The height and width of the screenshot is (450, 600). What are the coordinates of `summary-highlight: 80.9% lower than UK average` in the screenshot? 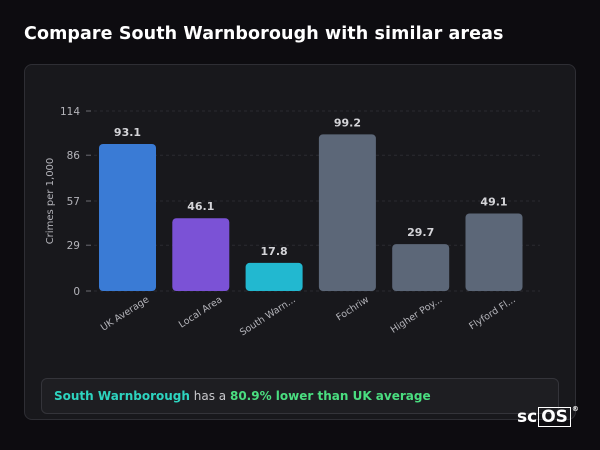 It's located at (330, 396).